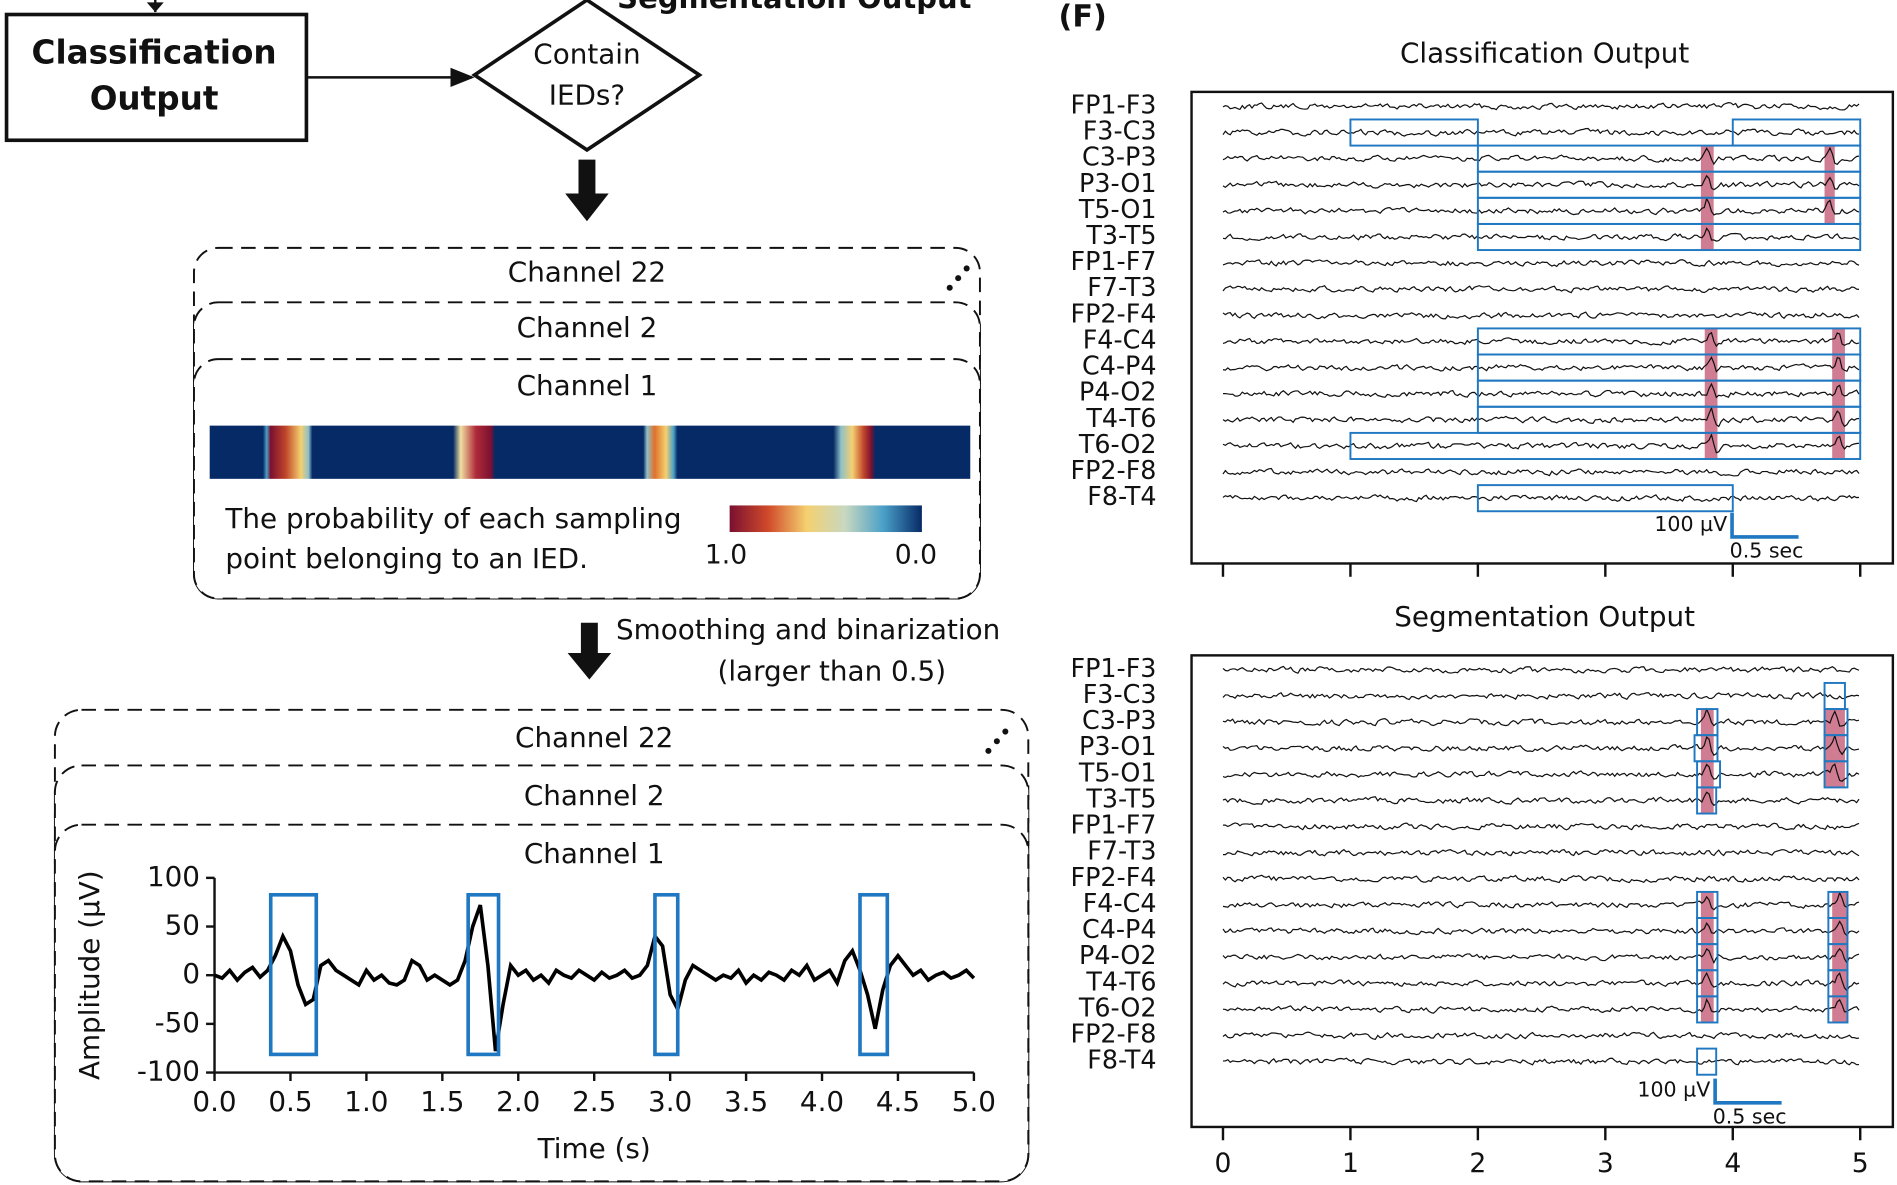  I want to click on x-tick-label: 4.0, so click(822, 1101).